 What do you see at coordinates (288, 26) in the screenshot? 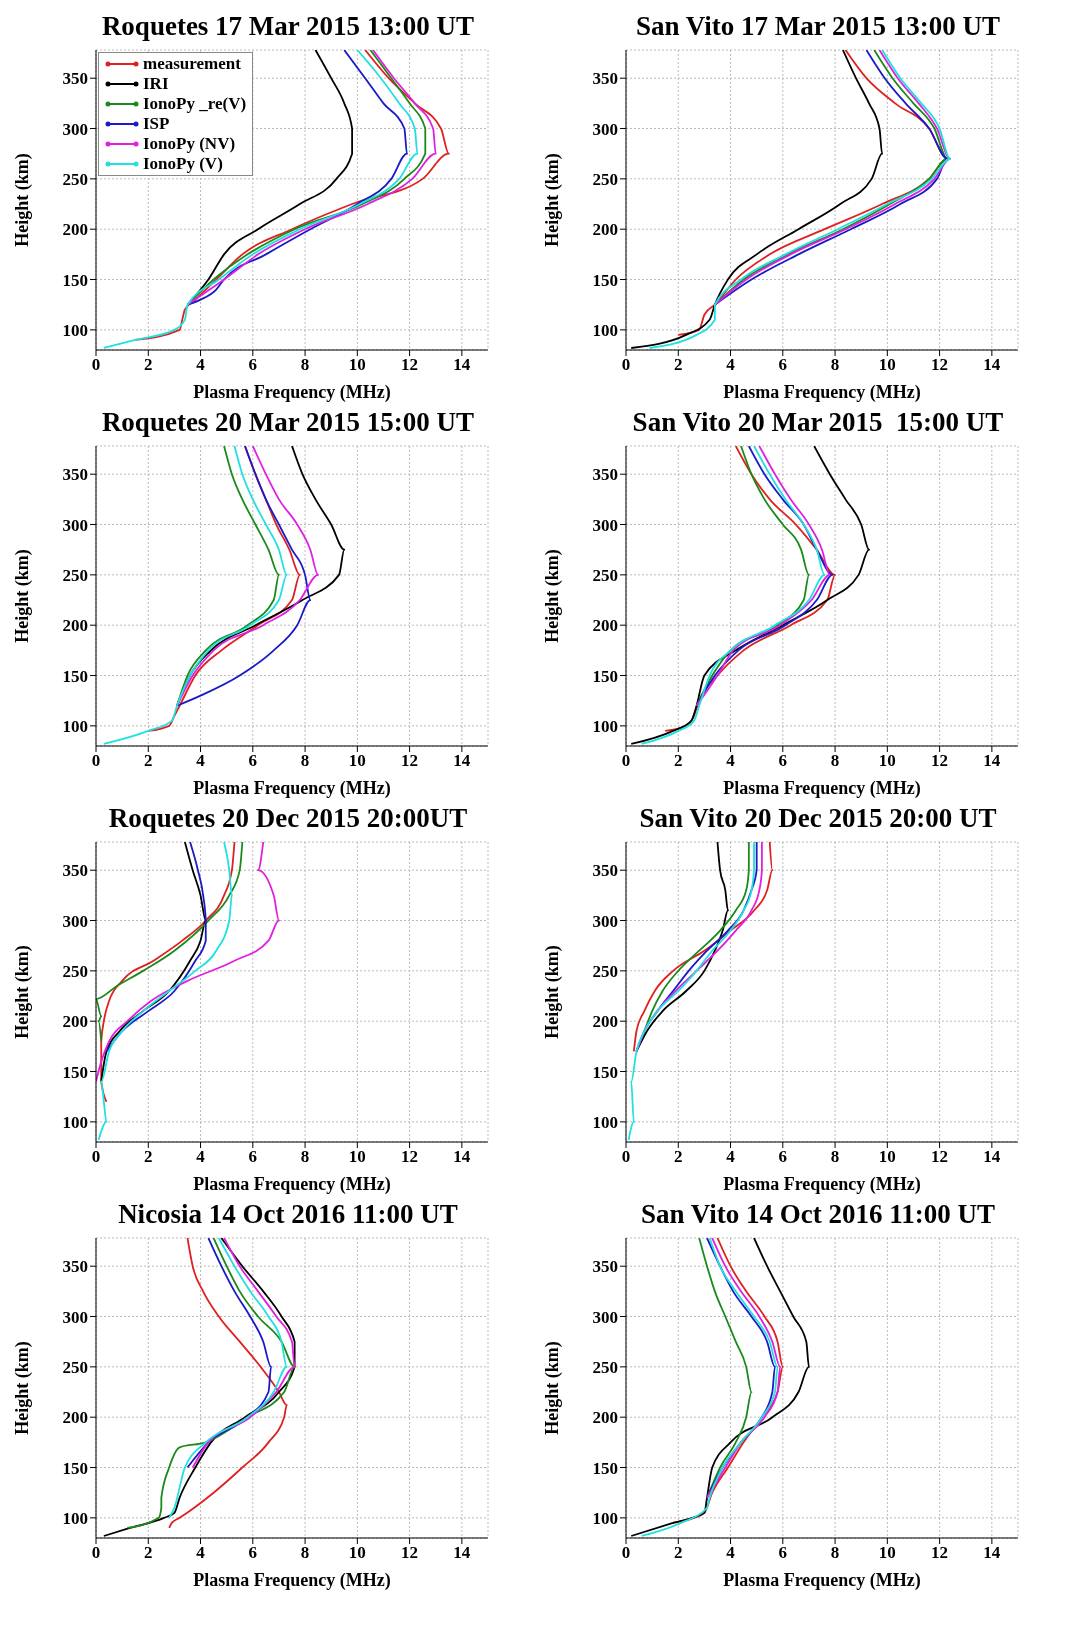
I see `chart-title: Roquetes 17 Mar 2015 13:00 UT` at bounding box center [288, 26].